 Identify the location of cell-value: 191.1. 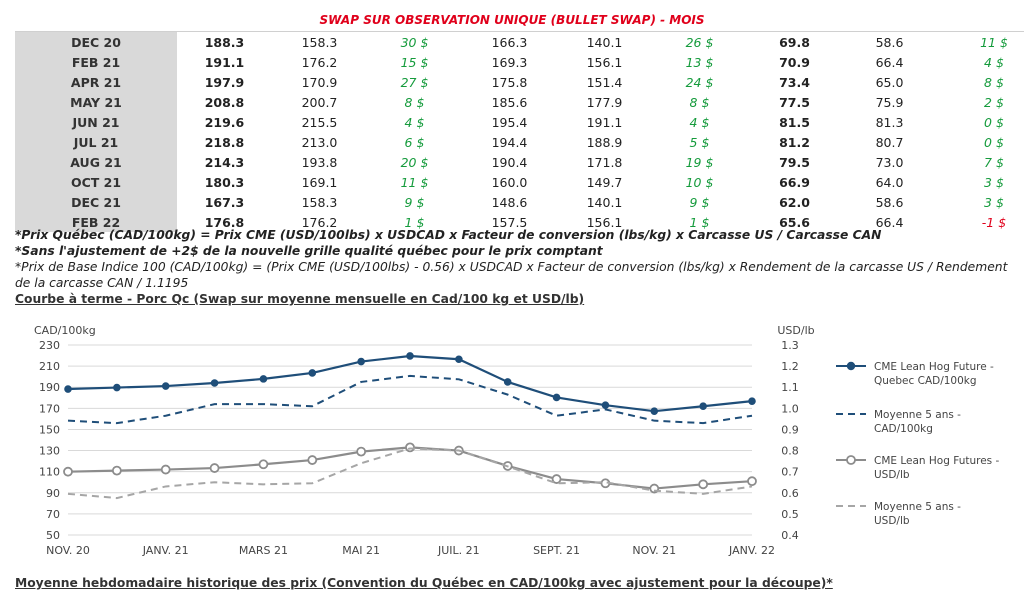
(224, 62).